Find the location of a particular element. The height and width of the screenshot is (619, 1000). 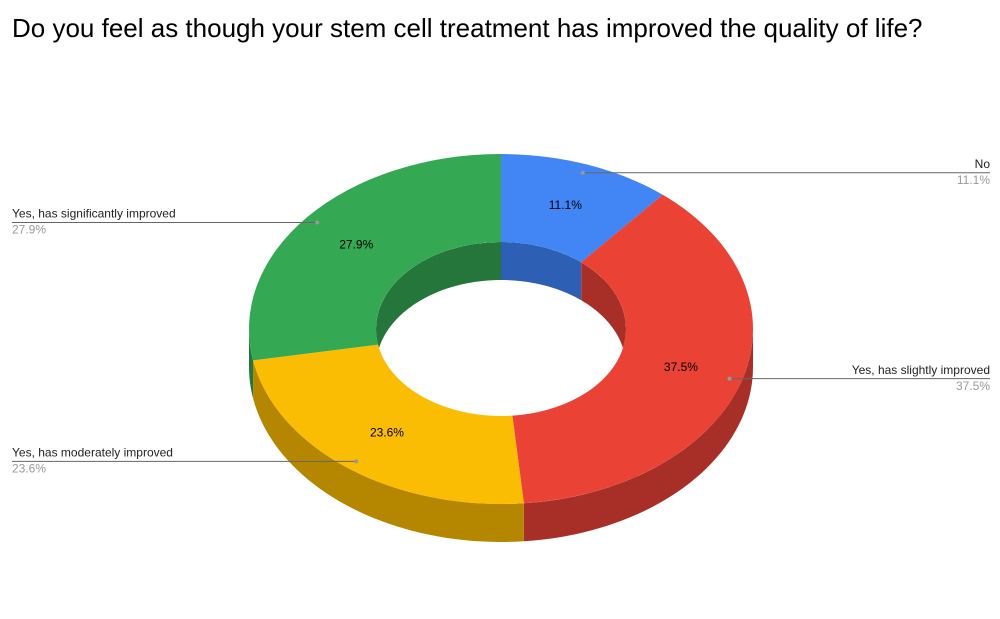

callout-value: 37.5% is located at coordinates (973, 386).